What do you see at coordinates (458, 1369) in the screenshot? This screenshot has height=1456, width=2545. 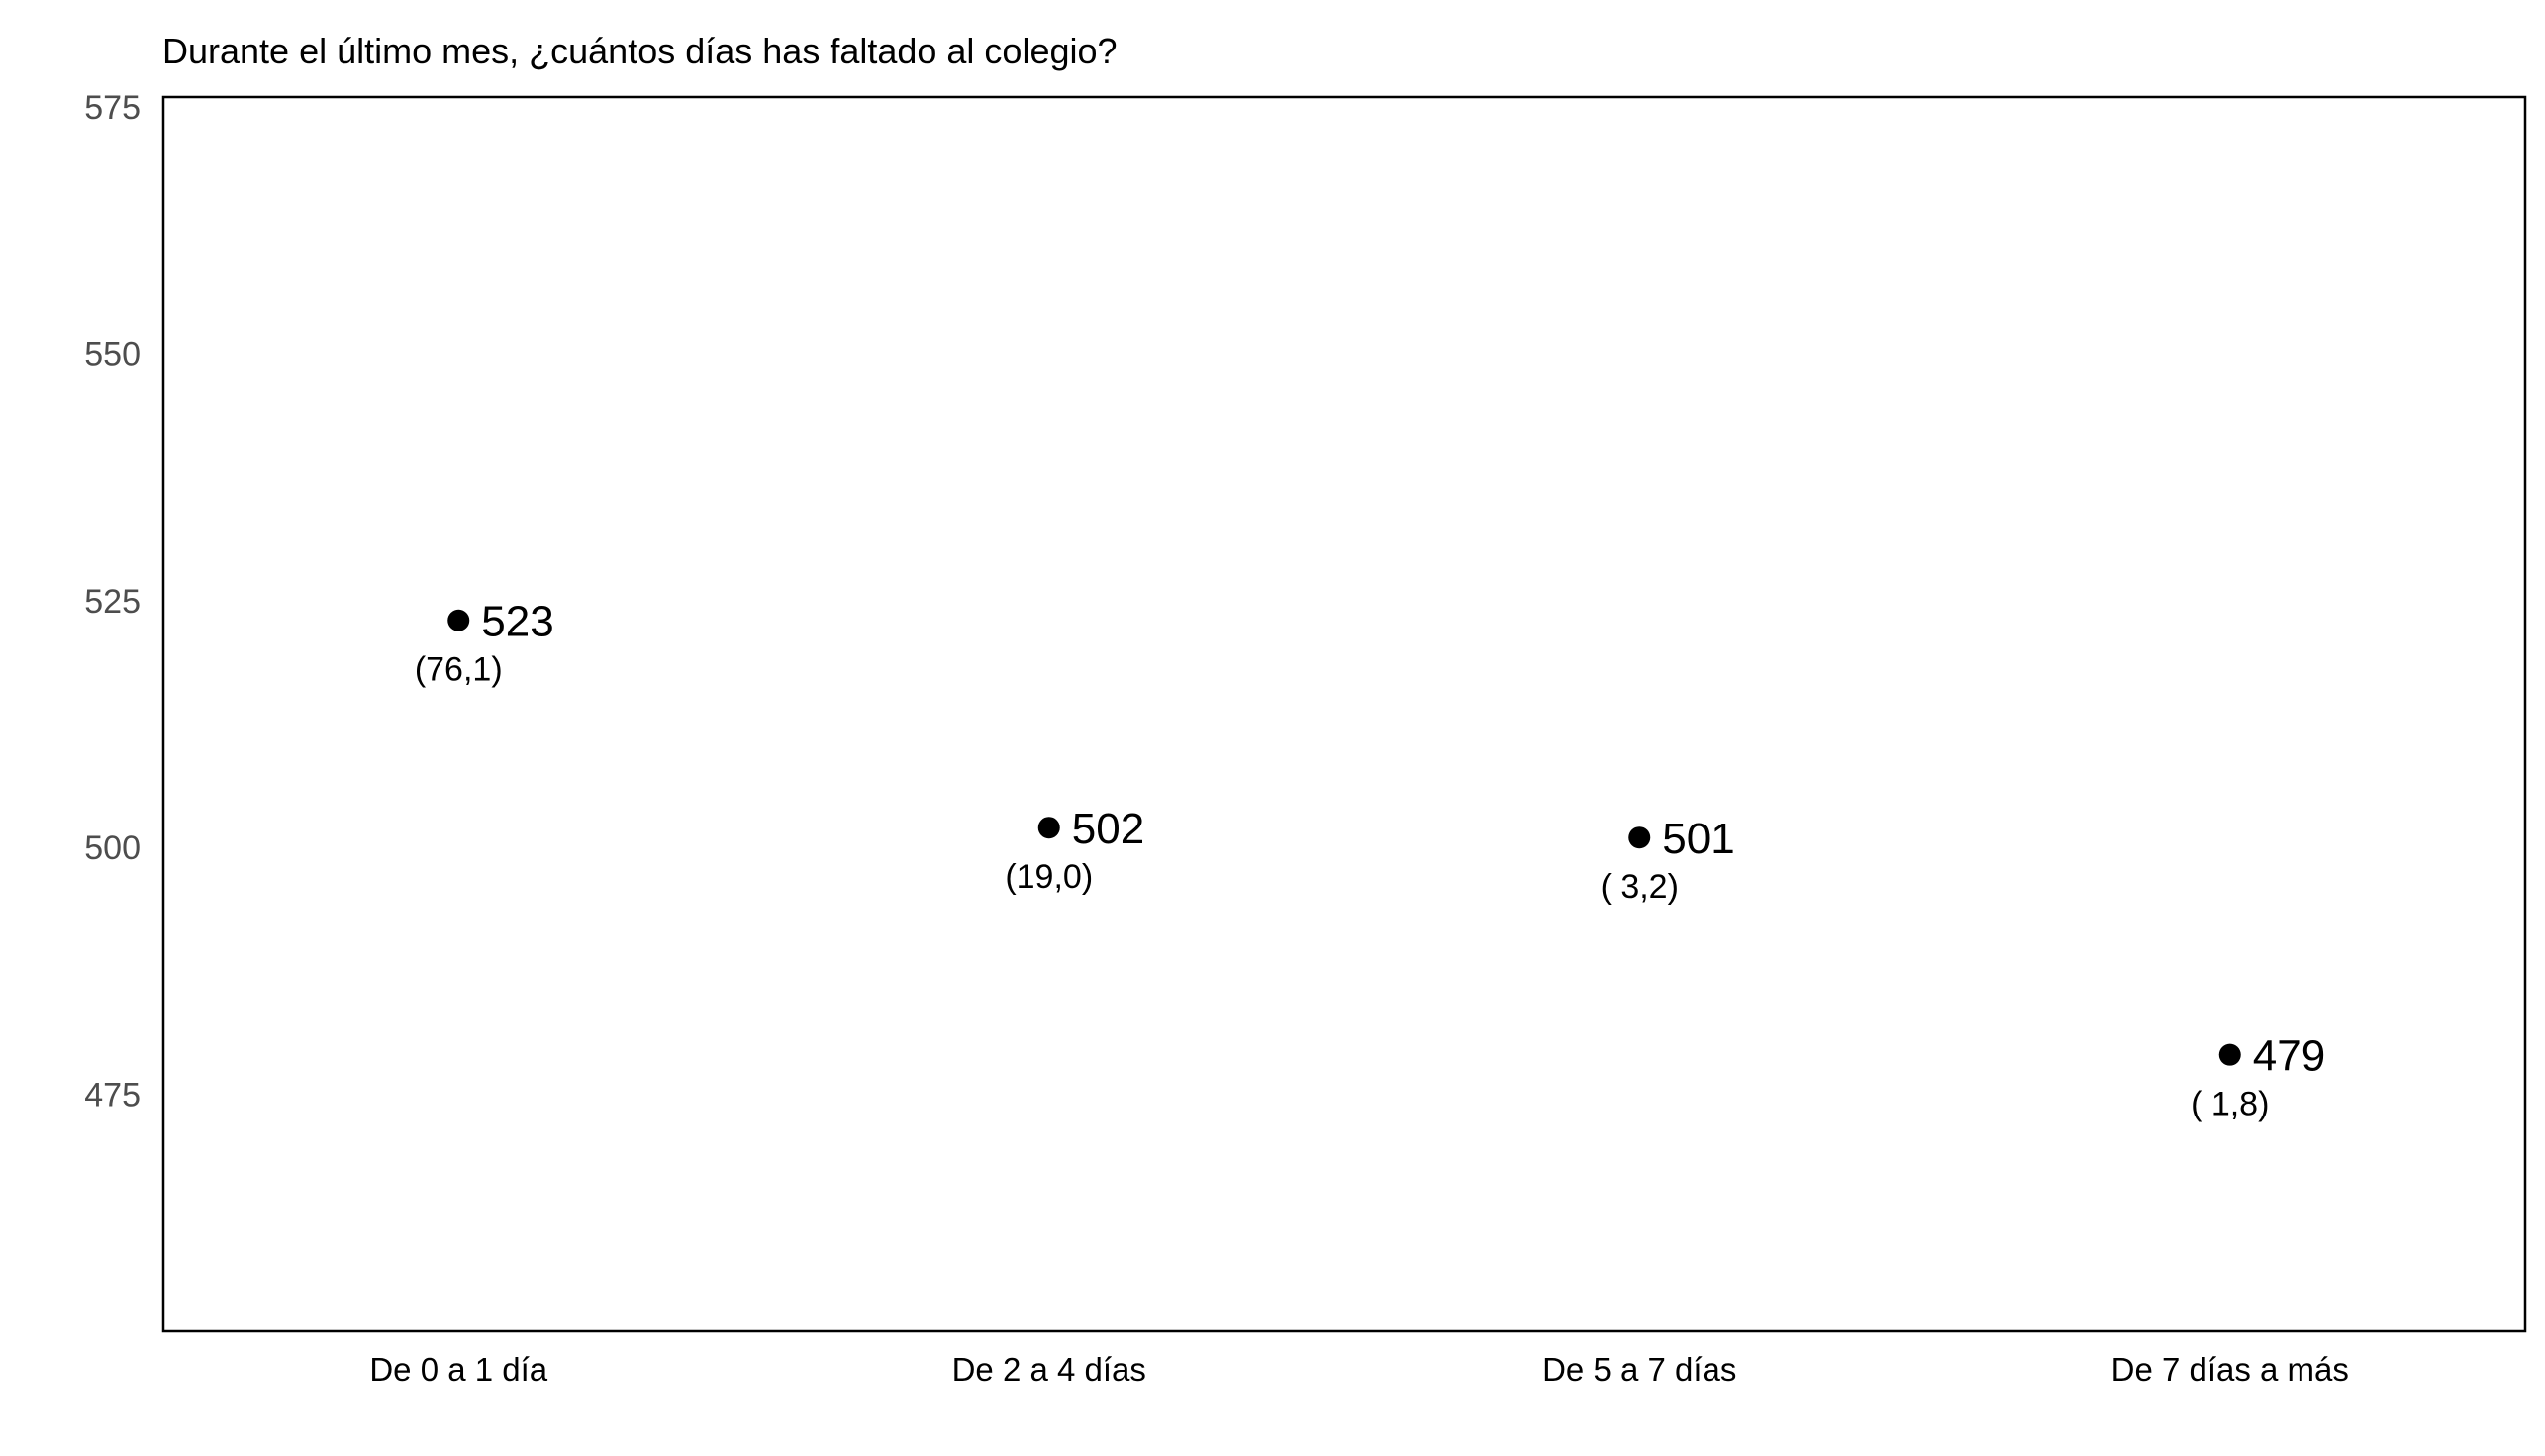 I see `x-tick-label: De 0 a 1 día` at bounding box center [458, 1369].